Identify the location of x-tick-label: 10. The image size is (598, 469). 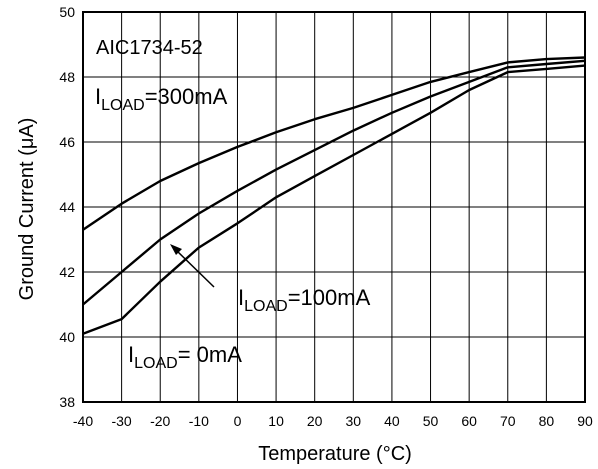
(276, 421).